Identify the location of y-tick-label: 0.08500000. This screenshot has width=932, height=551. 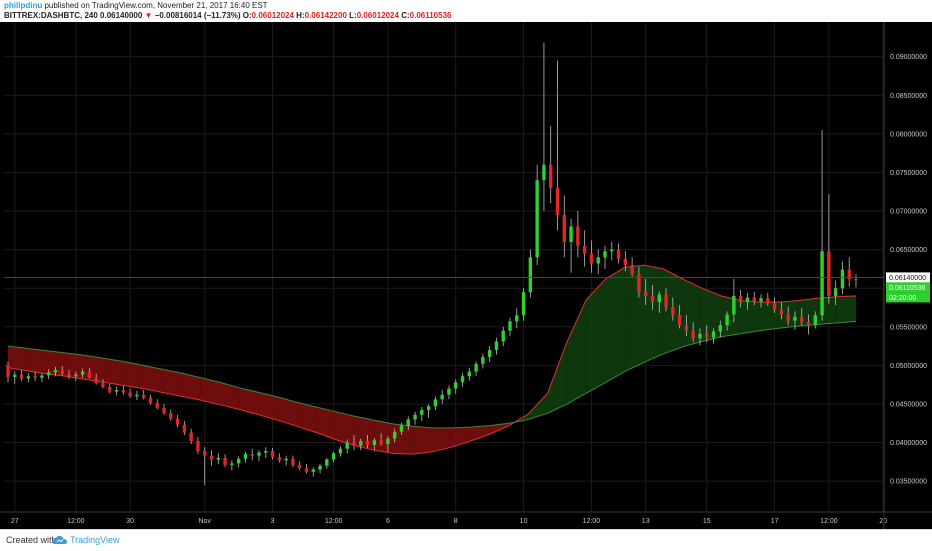
(908, 96).